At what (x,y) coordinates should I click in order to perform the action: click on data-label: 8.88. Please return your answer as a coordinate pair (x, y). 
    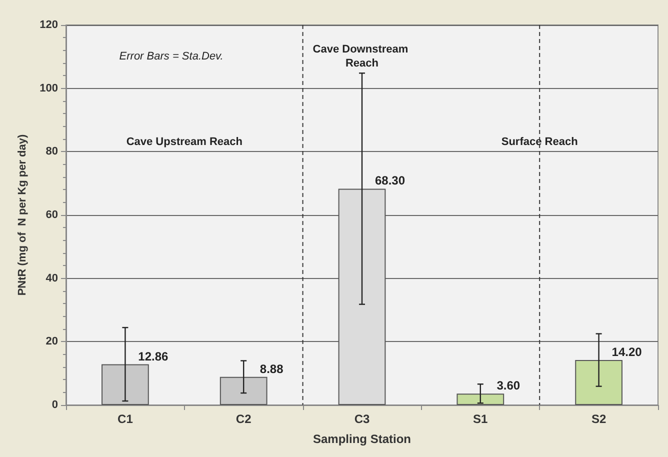
    Looking at the image, I should click on (272, 369).